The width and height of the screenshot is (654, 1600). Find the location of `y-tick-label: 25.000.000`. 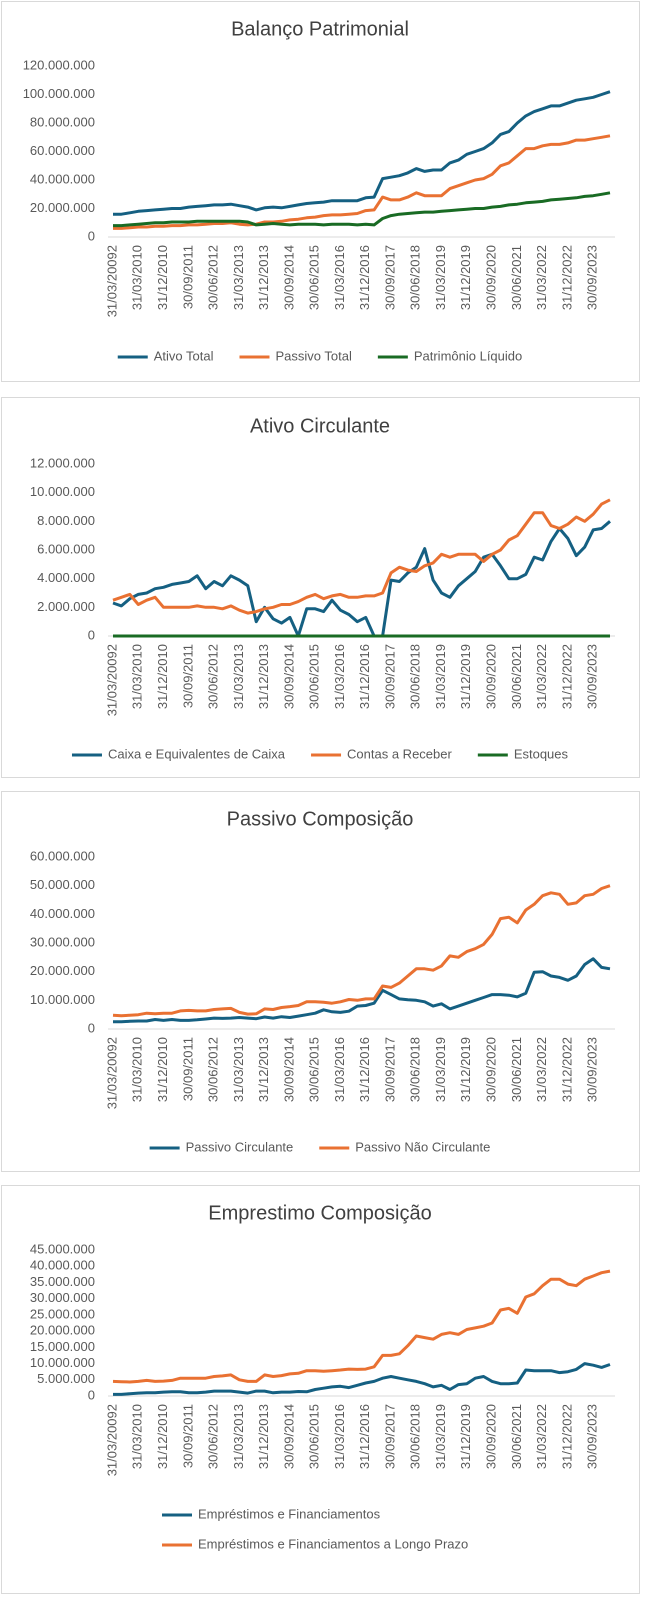

y-tick-label: 25.000.000 is located at coordinates (62, 1313).